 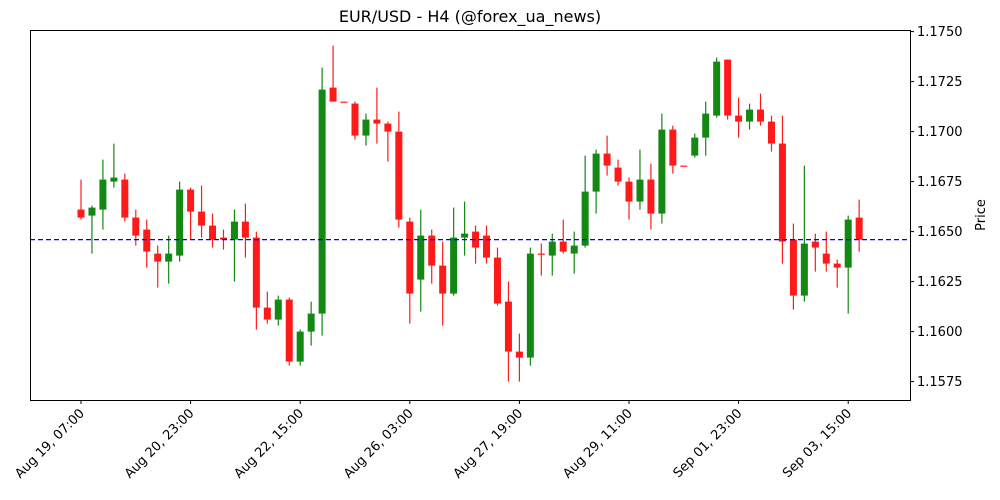 I want to click on x-tick-label: Aug 19, 07:00, so click(x=50, y=444).